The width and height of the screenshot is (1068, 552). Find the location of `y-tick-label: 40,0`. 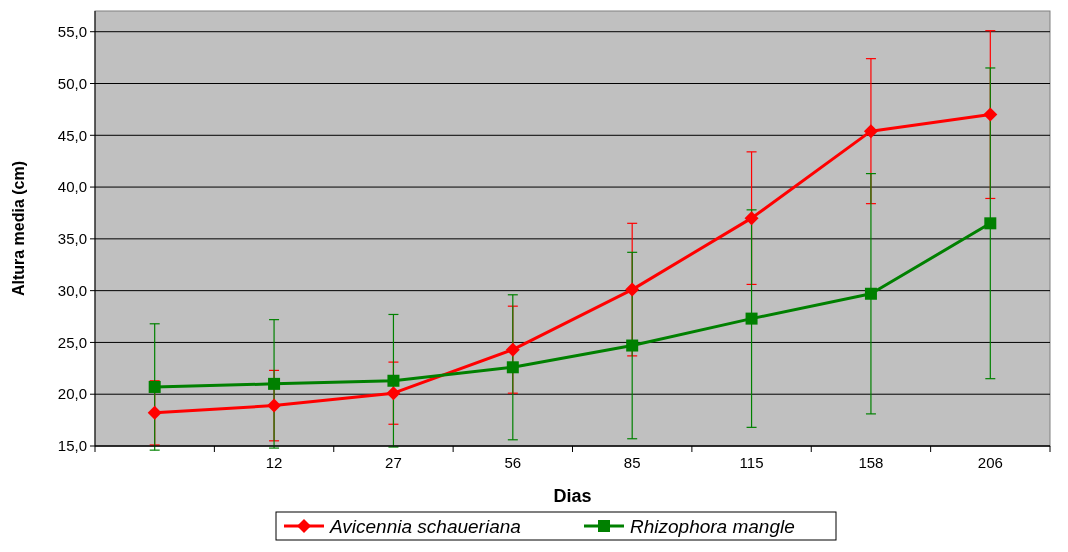

y-tick-label: 40,0 is located at coordinates (72, 187).